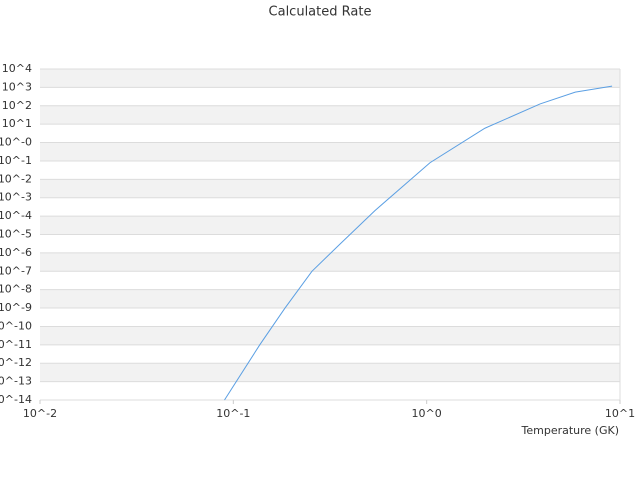  Describe the element at coordinates (16, 381) in the screenshot. I see `y-tick-label: 10^-13` at that location.